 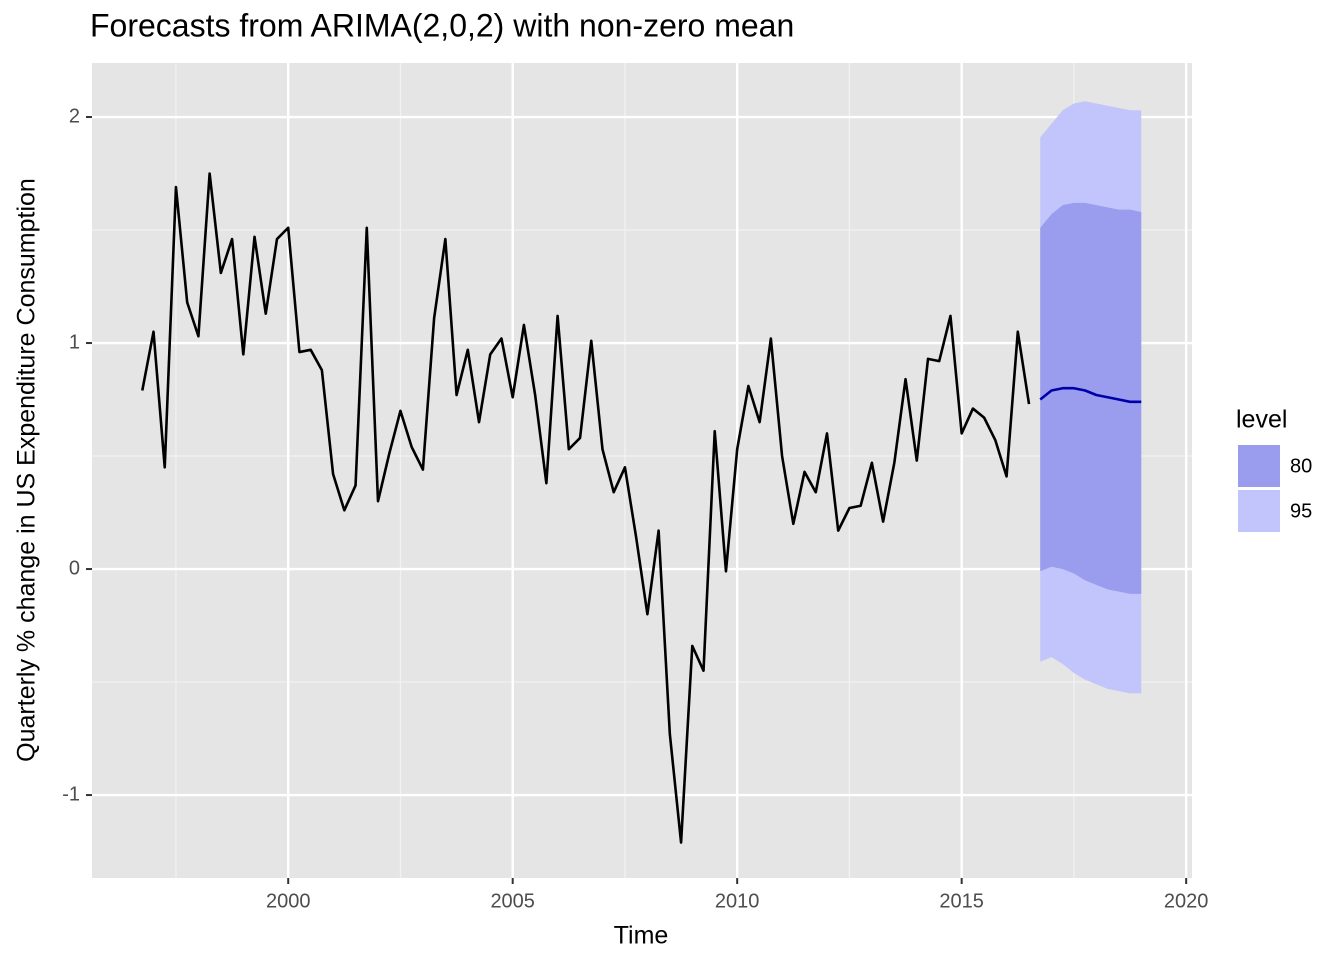 What do you see at coordinates (1261, 420) in the screenshot?
I see `legend-title: level` at bounding box center [1261, 420].